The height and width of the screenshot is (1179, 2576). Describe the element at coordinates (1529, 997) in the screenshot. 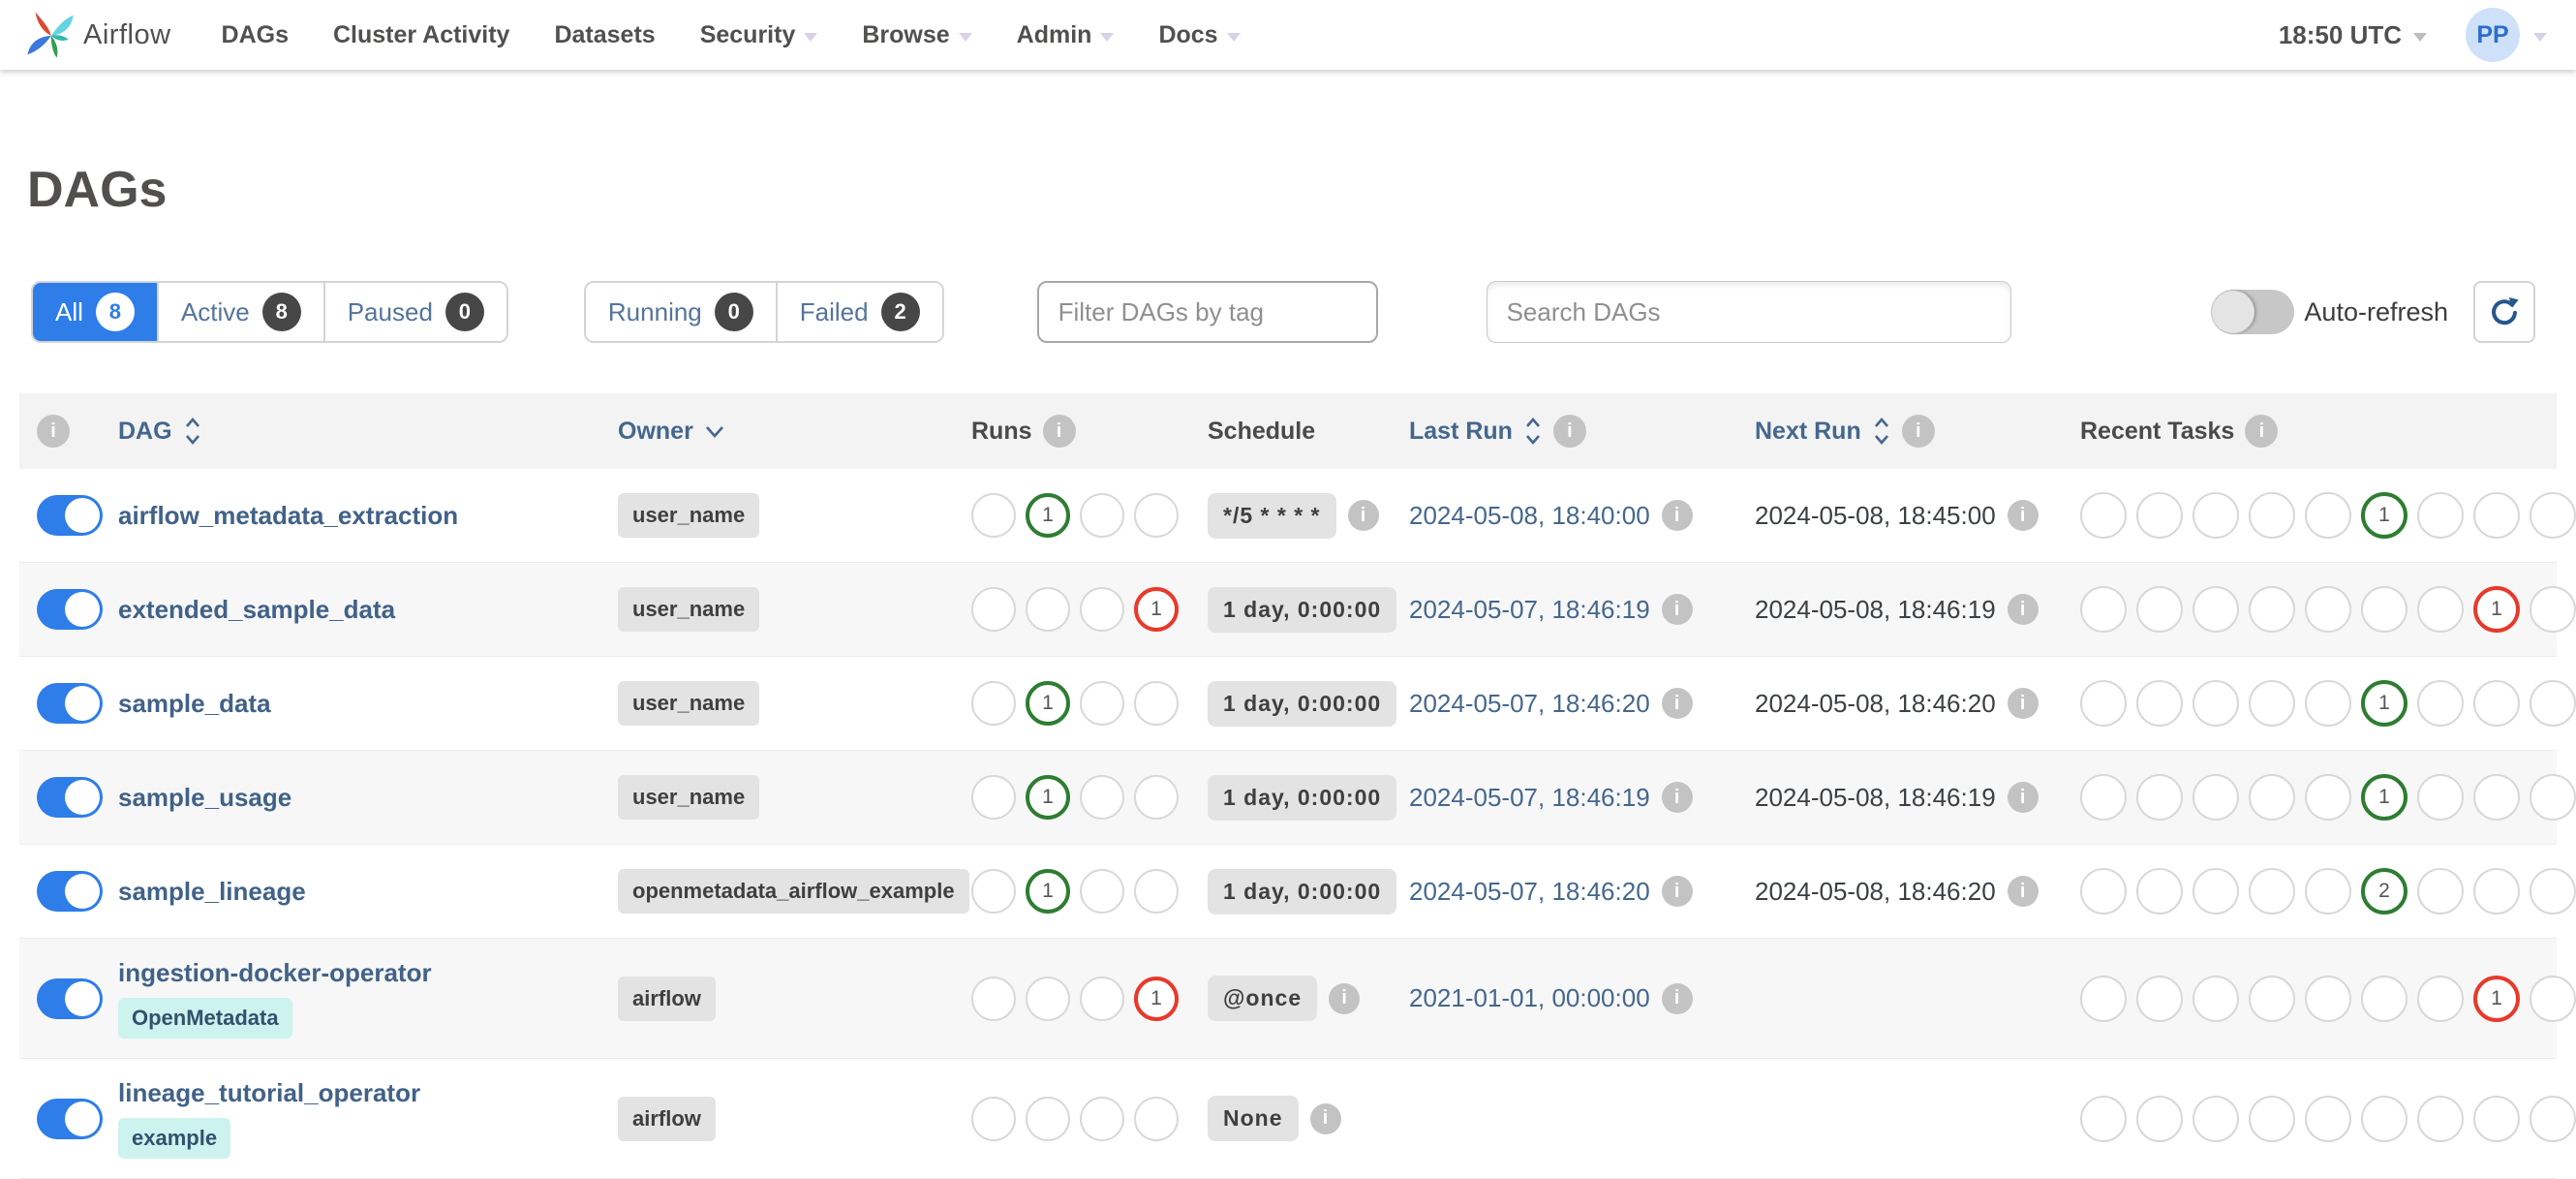

I see `last-run-link: 2021-01-01, 00:00:00` at that location.